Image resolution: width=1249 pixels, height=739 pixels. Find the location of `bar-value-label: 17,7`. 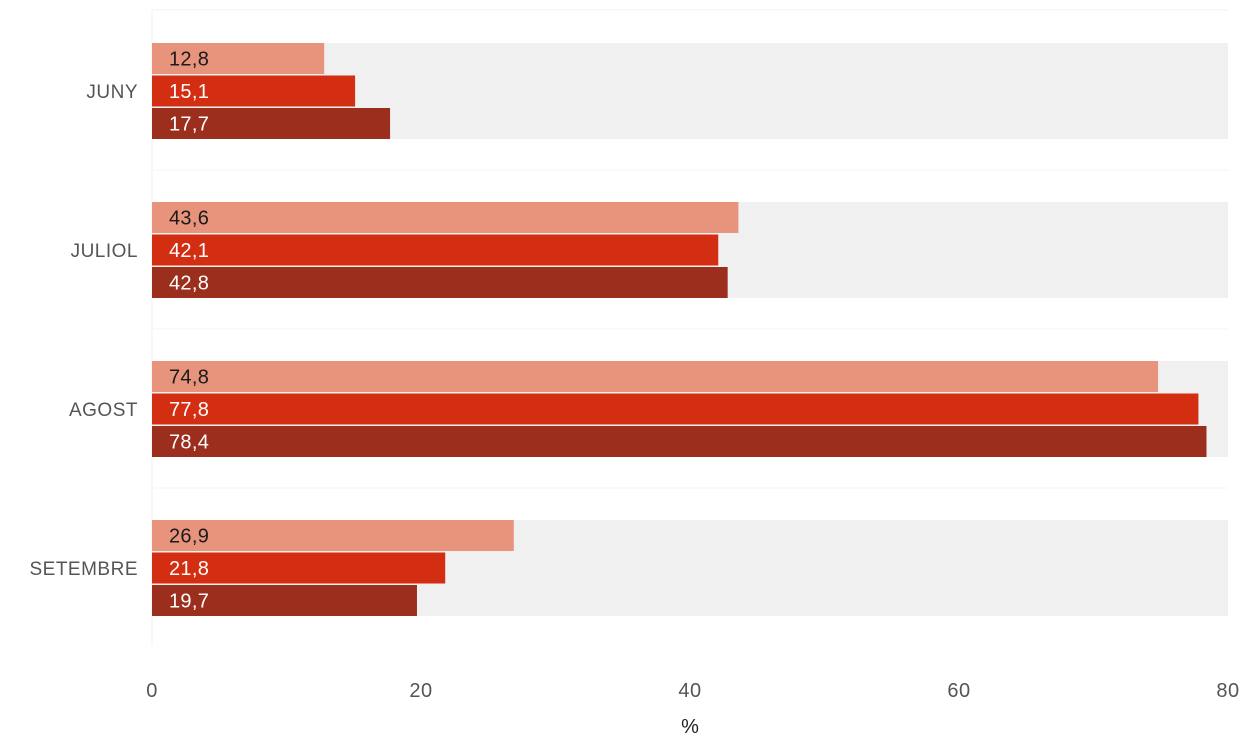

bar-value-label: 17,7 is located at coordinates (189, 125).